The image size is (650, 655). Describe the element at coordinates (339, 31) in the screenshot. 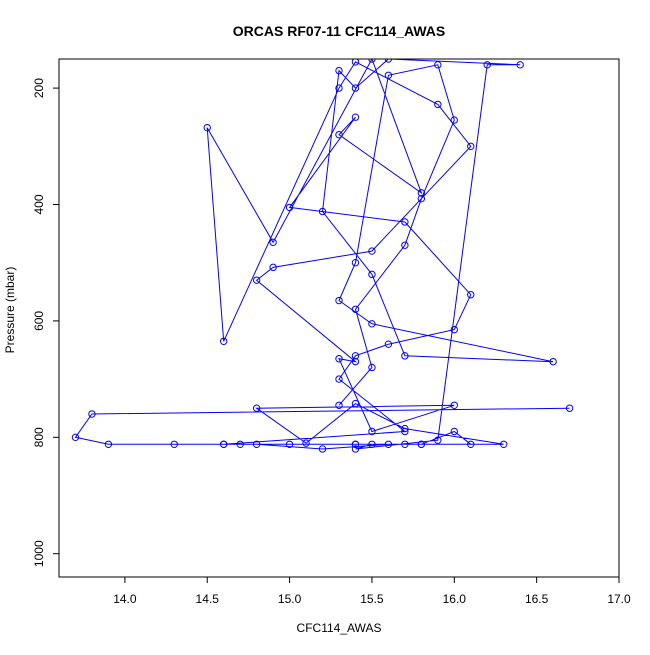

I see `chart-title: ORCAS RF07-11 CFC114_AWAS` at that location.